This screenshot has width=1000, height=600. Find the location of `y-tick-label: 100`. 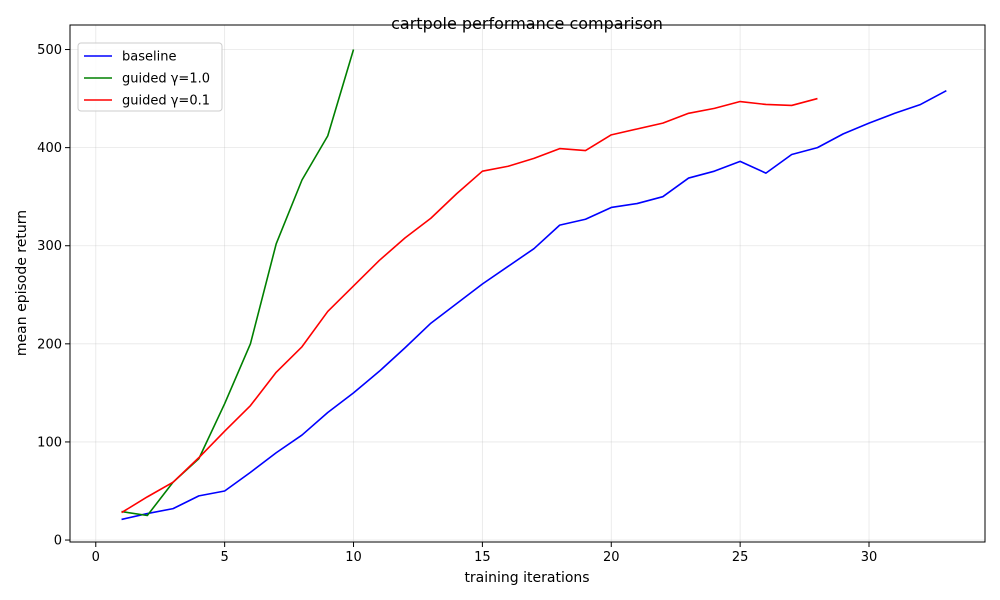

y-tick-label: 100 is located at coordinates (49, 442).